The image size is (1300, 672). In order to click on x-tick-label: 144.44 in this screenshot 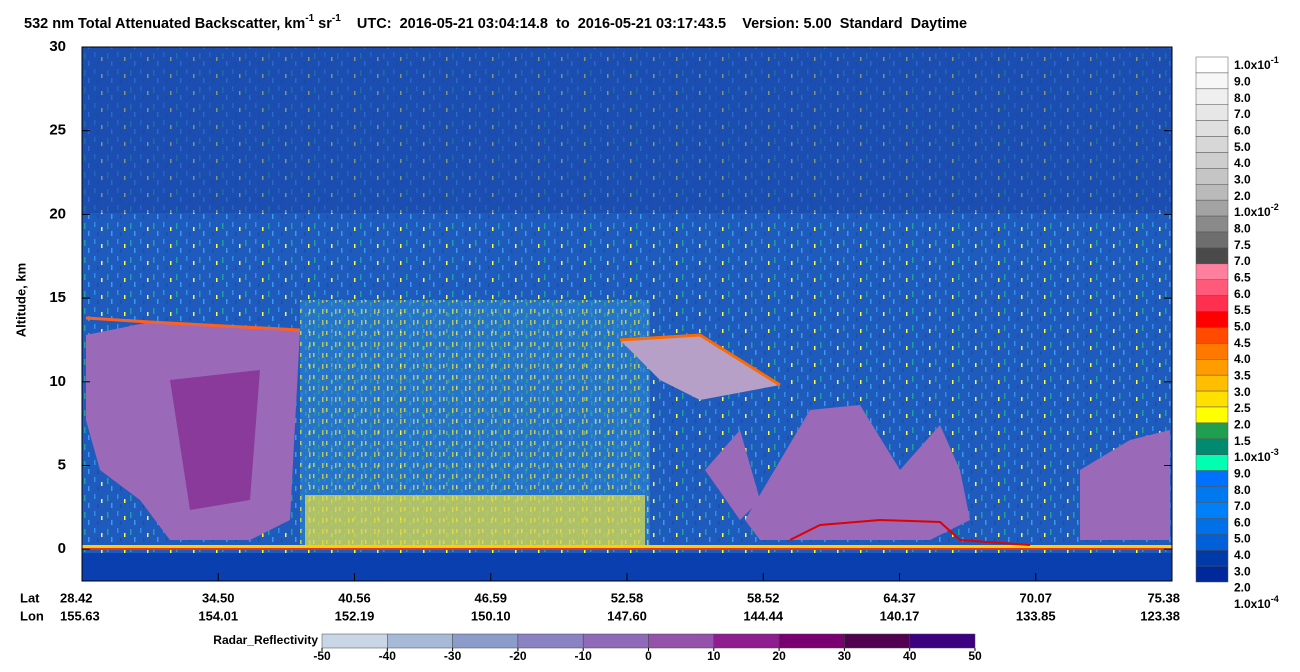, I will do `click(763, 615)`.